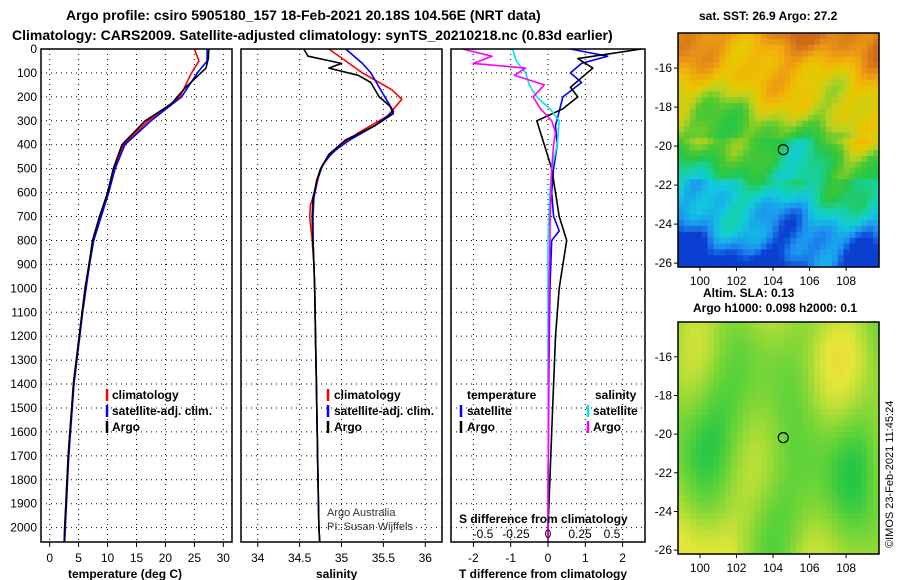  I want to click on lon-tick-label: 108, so click(846, 281).